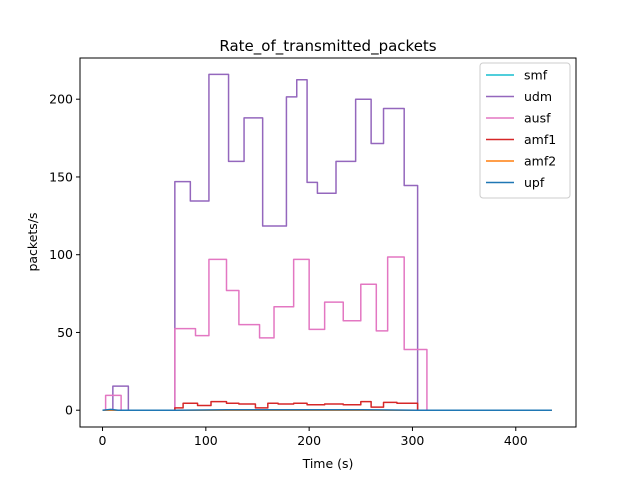 This screenshot has width=640, height=480. What do you see at coordinates (525, 130) in the screenshot?
I see `legend: smf udm ausf amf1 amf2 upf` at bounding box center [525, 130].